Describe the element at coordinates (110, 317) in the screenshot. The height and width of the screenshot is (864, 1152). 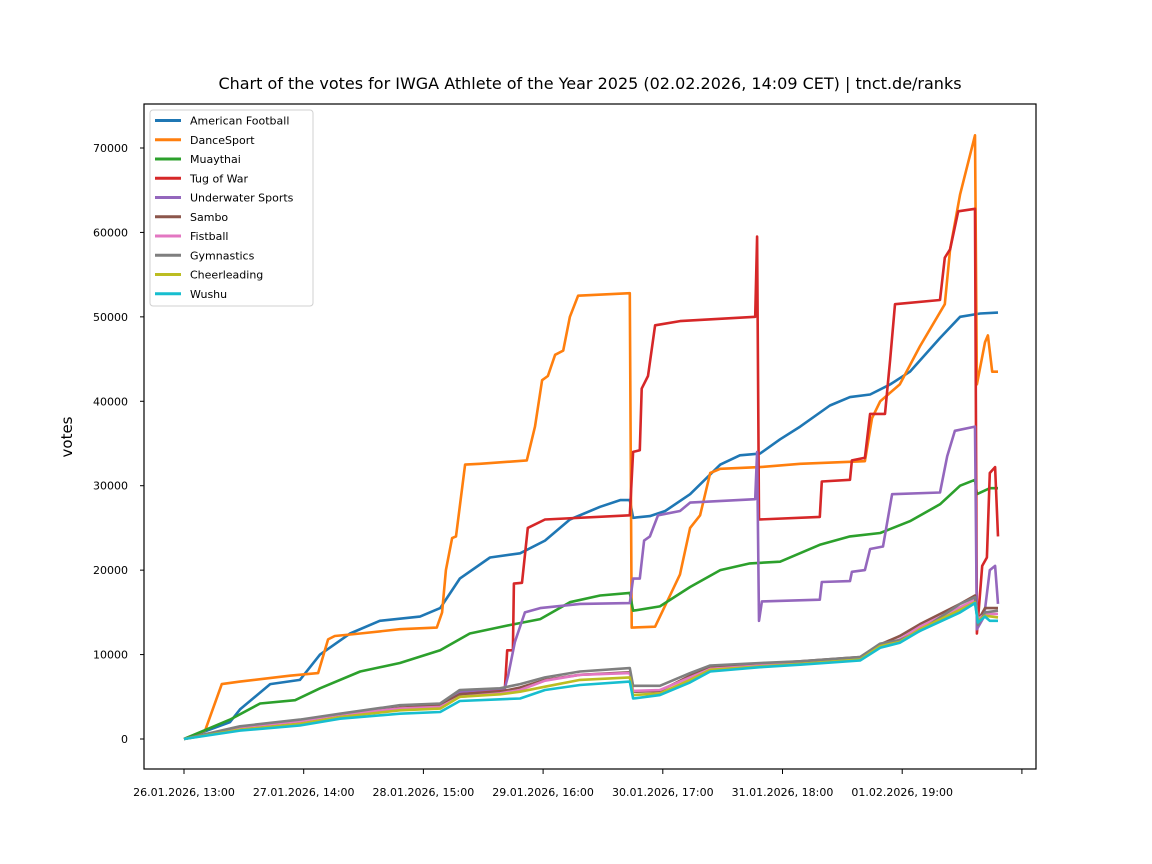
I see `y-tick-label: 50000` at that location.